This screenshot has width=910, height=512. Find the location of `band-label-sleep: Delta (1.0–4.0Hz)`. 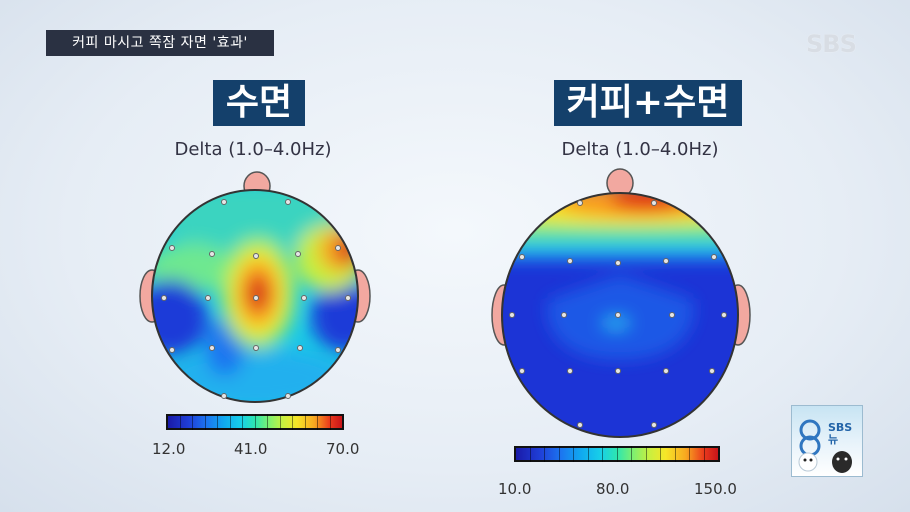

band-label-sleep: Delta (1.0–4.0Hz) is located at coordinates (253, 149).